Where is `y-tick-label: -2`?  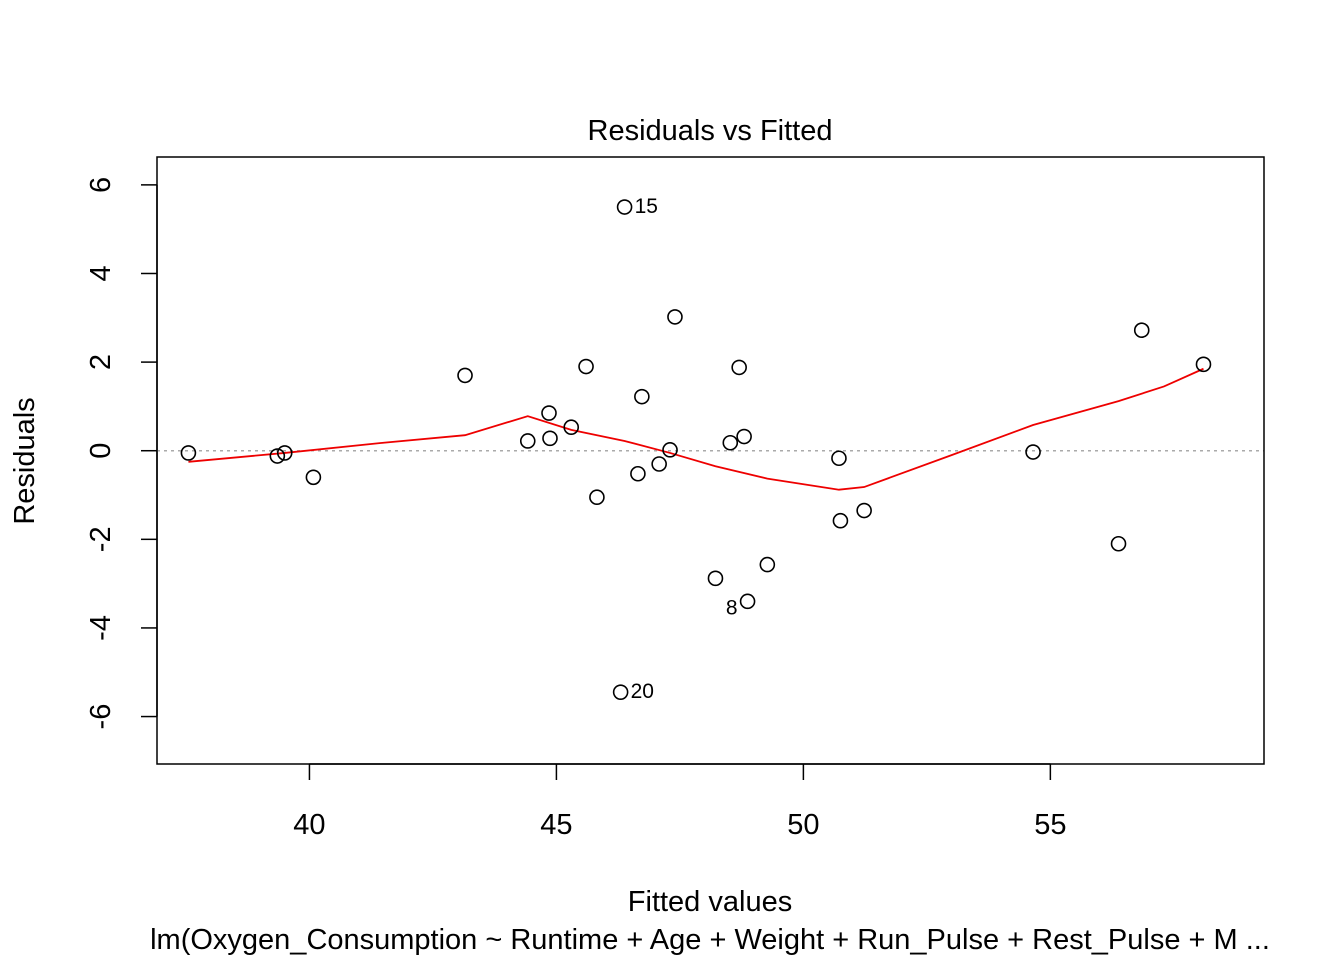 y-tick-label: -2 is located at coordinates (101, 539).